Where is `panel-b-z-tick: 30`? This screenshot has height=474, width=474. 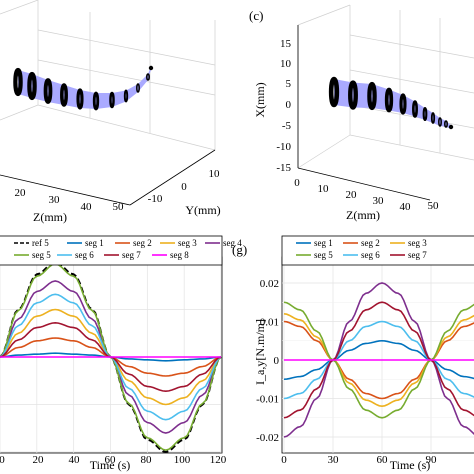 panel-b-z-tick: 30 is located at coordinates (55, 200).